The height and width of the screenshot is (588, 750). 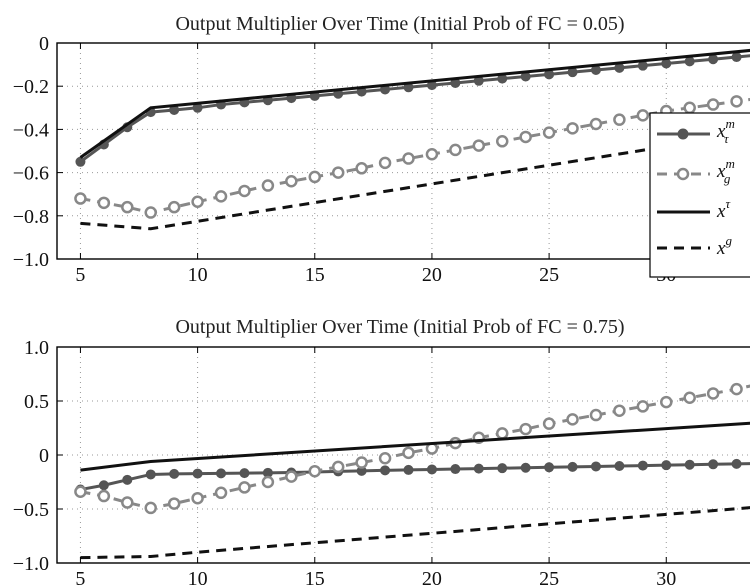 I want to click on chart-2-xtick-label: 20, so click(x=432, y=578).